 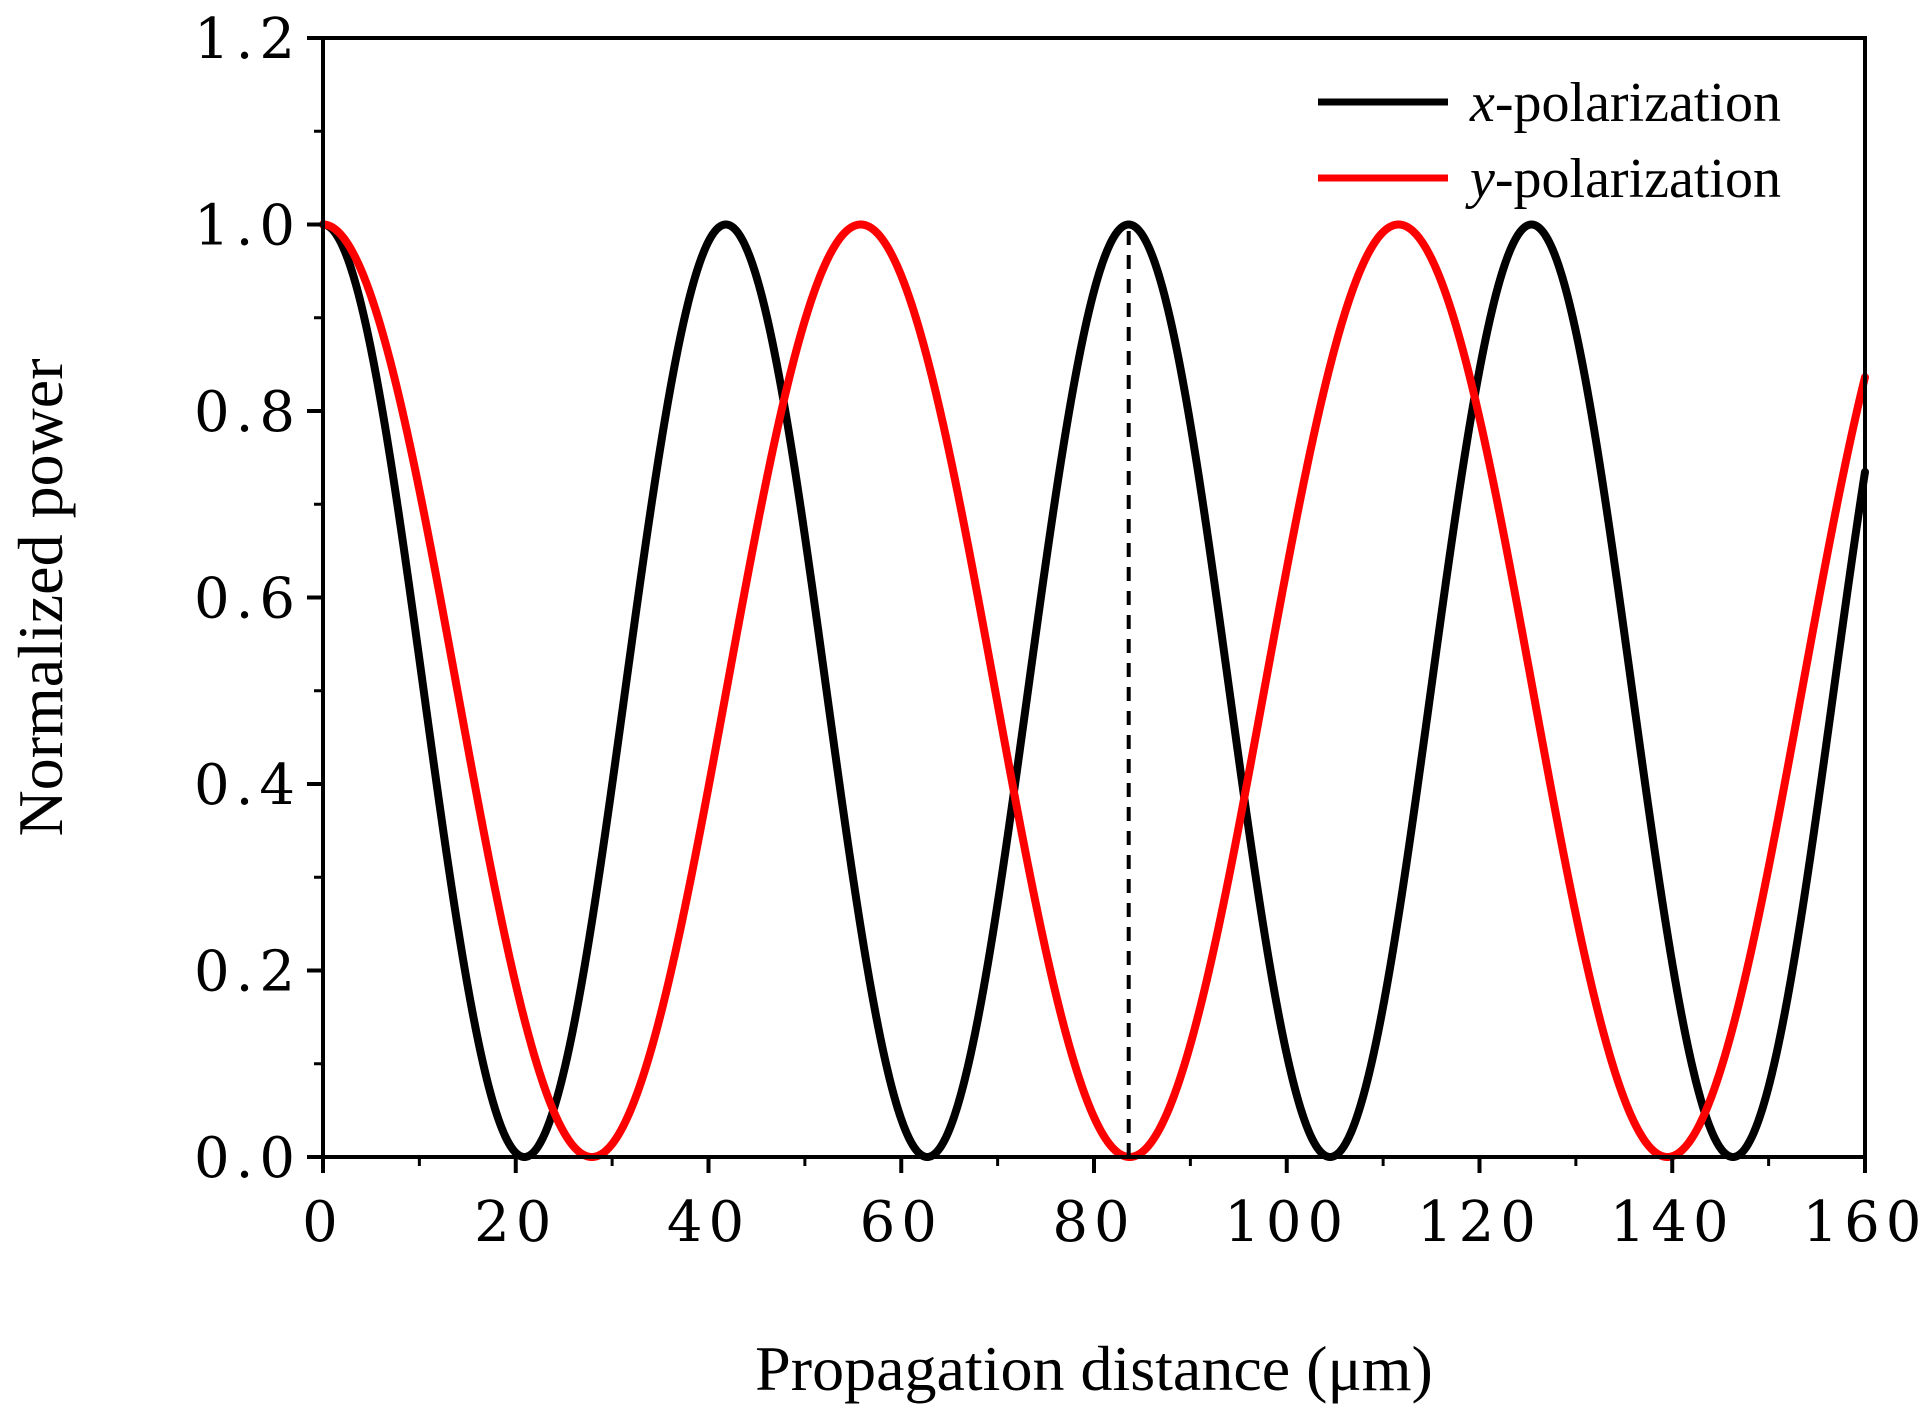 I want to click on y-tick-label: 0.0, so click(x=247, y=1158).